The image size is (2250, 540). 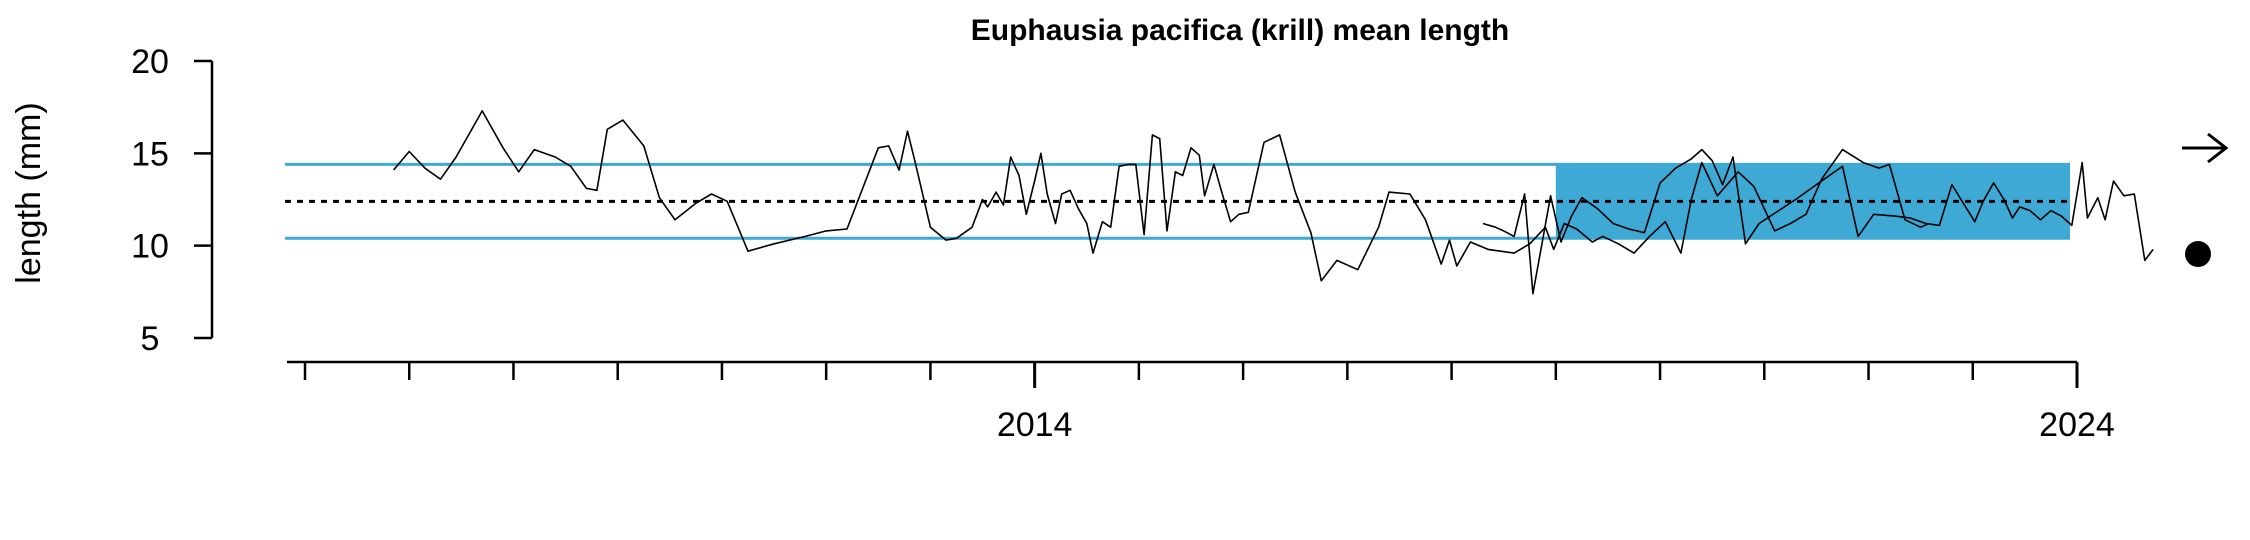 I want to click on chart-title: Euphausia pacifica (krill) mean length, so click(x=1240, y=30).